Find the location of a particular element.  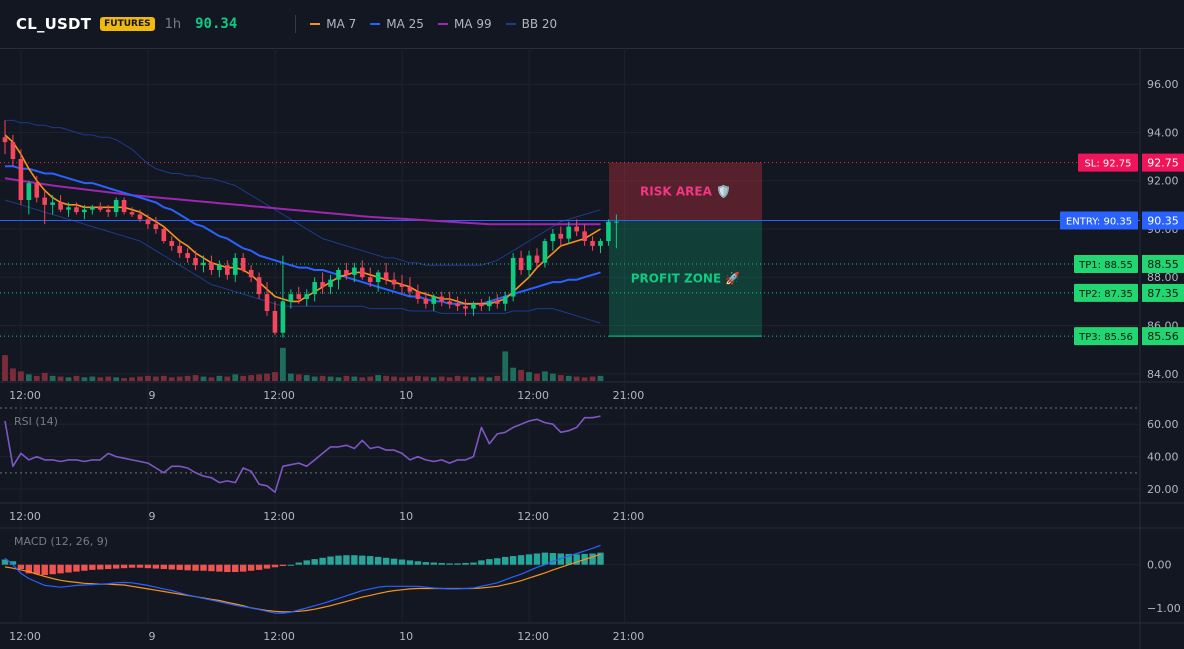

symbol-name: CL_USDT is located at coordinates (54, 24).